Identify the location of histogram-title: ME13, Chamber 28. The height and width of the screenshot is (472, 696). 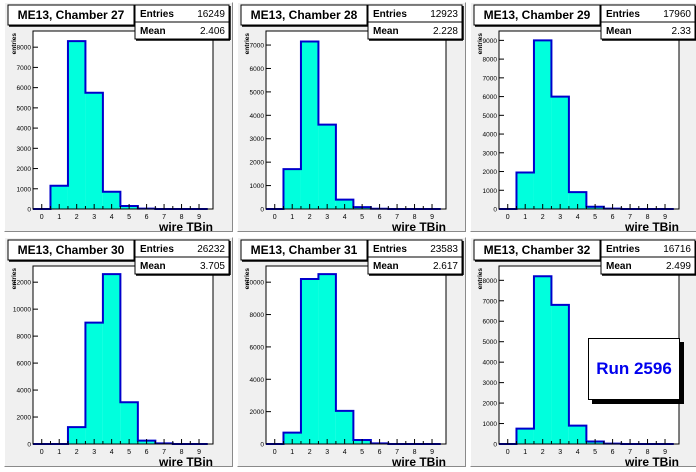
(304, 15).